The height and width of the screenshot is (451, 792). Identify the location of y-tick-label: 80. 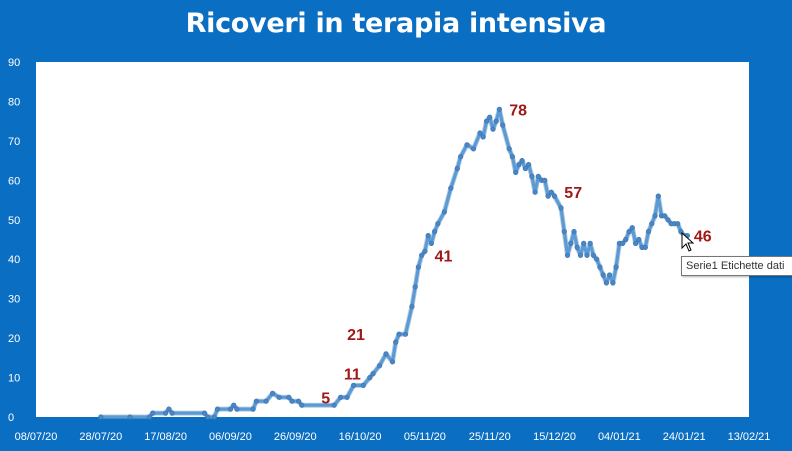
(14, 102).